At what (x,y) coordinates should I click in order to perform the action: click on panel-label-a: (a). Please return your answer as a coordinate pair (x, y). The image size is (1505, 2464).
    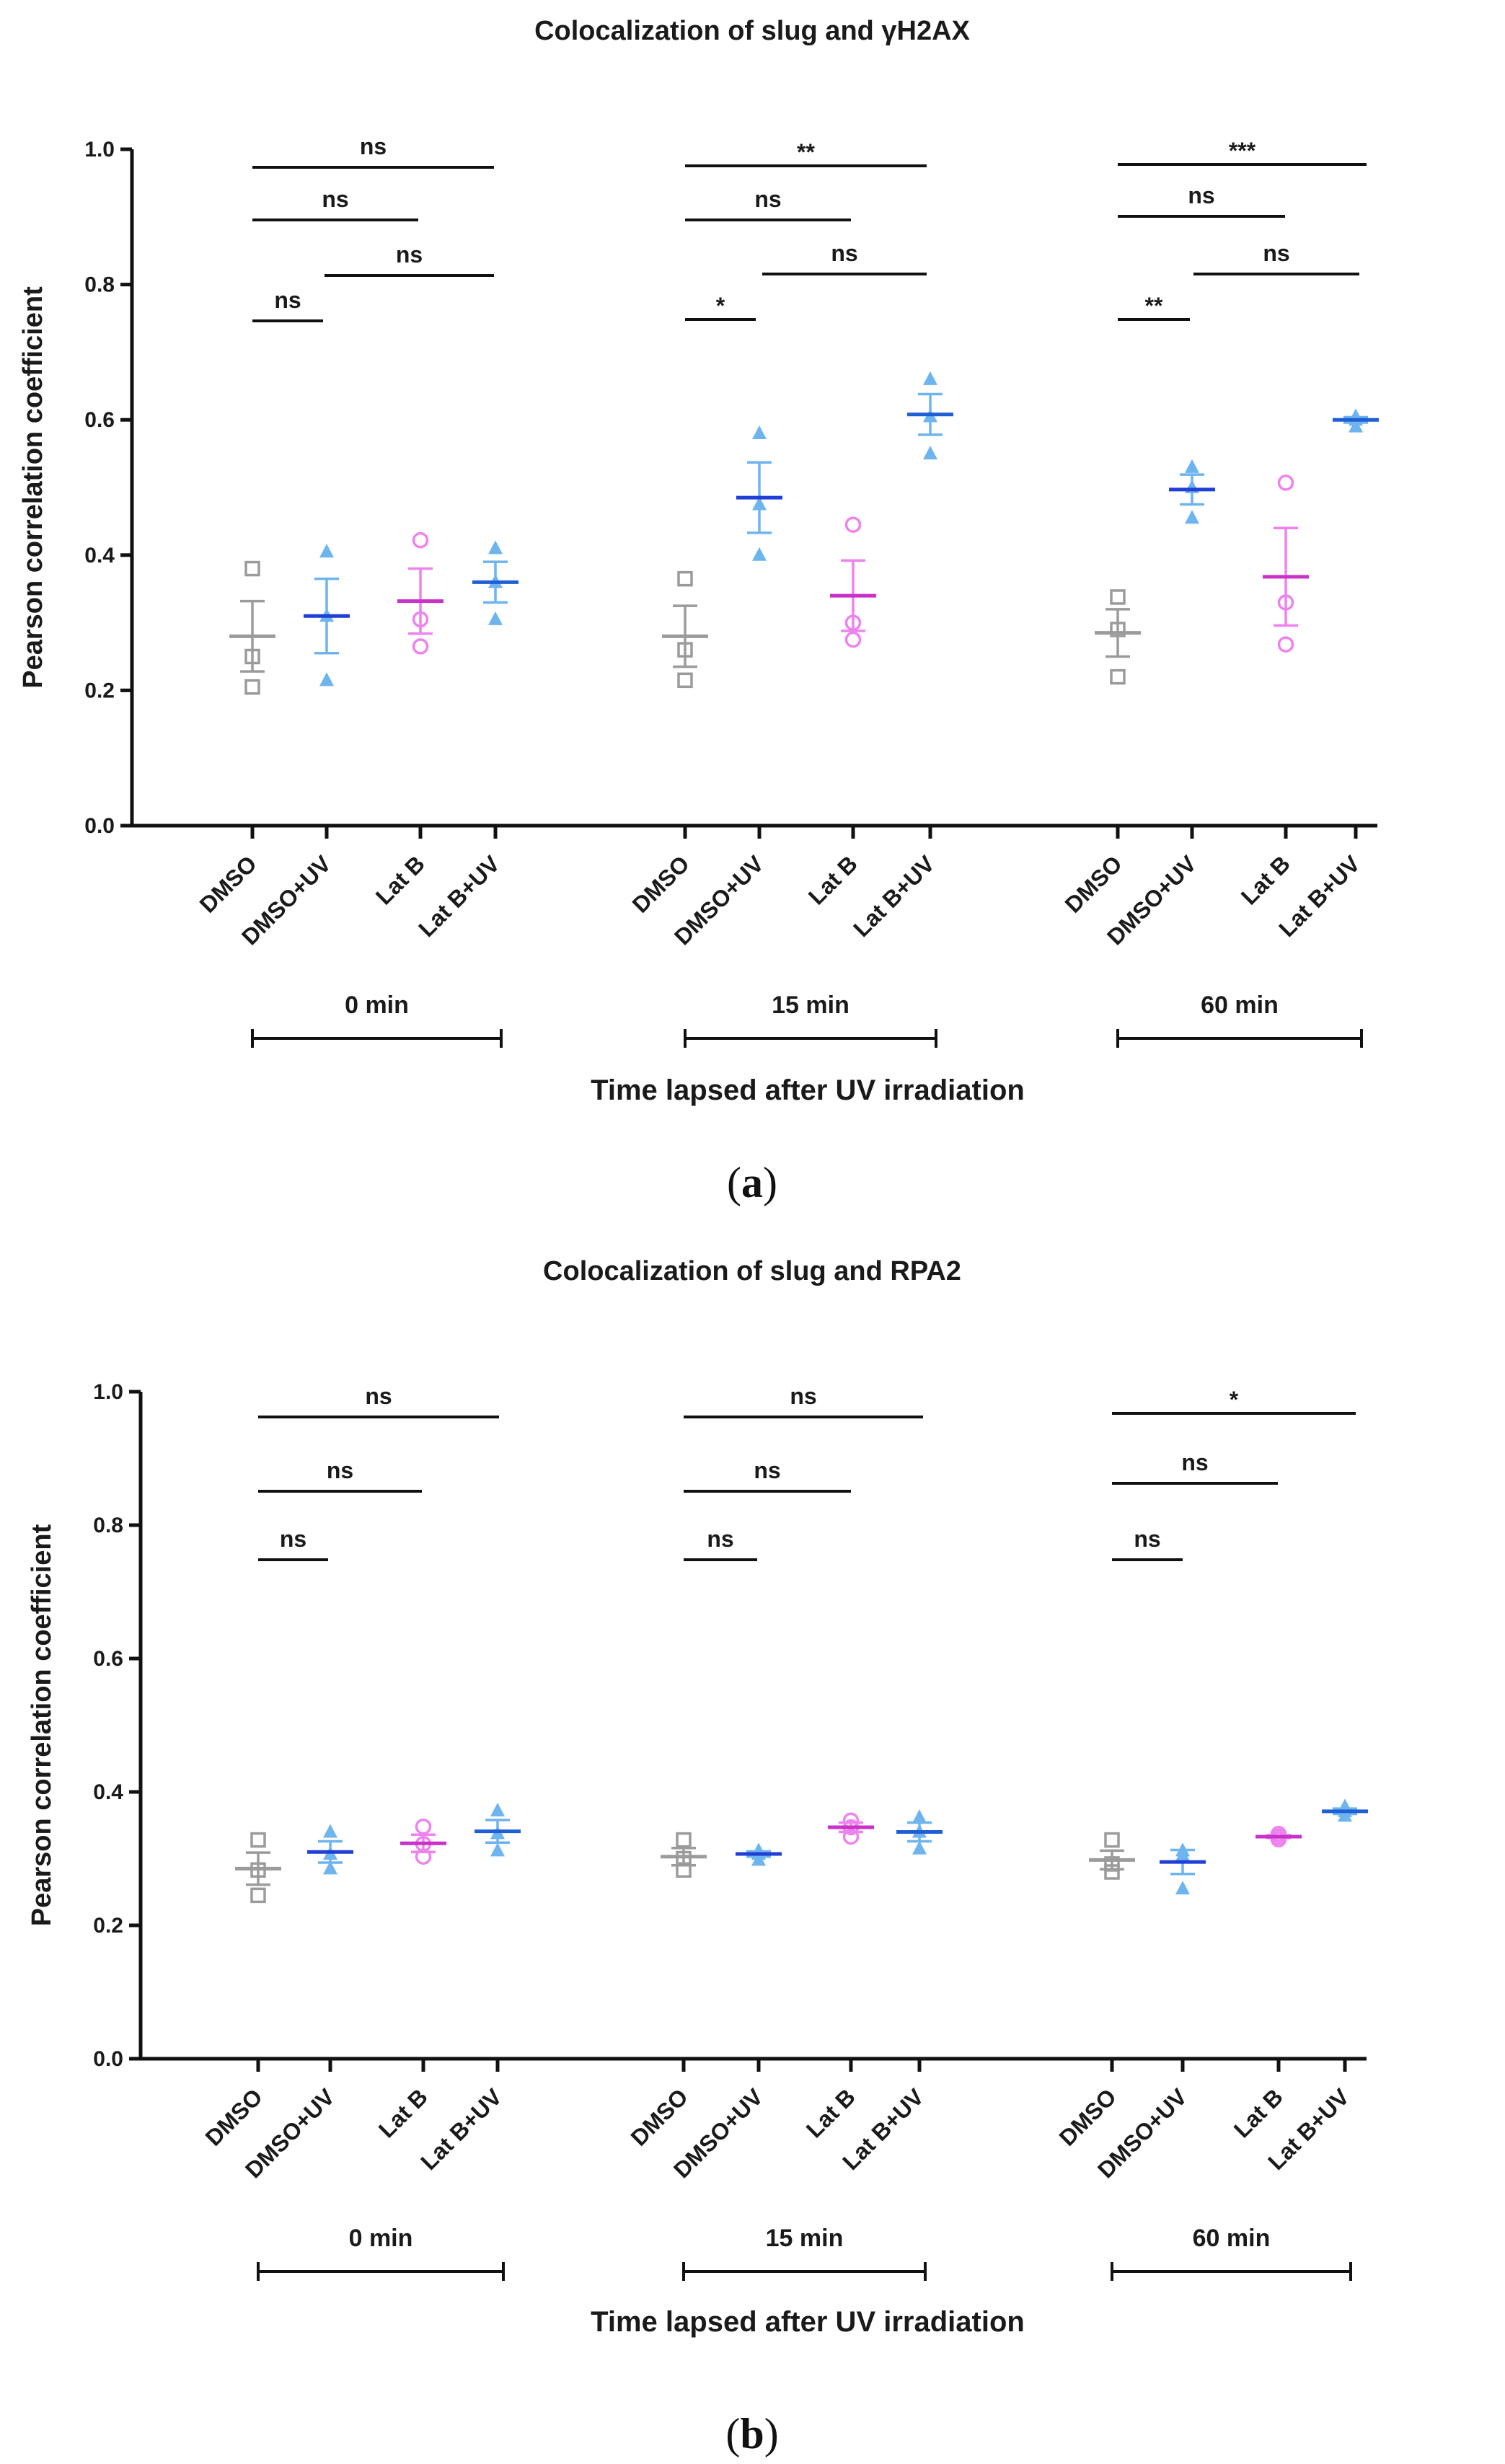
    Looking at the image, I should click on (752, 1182).